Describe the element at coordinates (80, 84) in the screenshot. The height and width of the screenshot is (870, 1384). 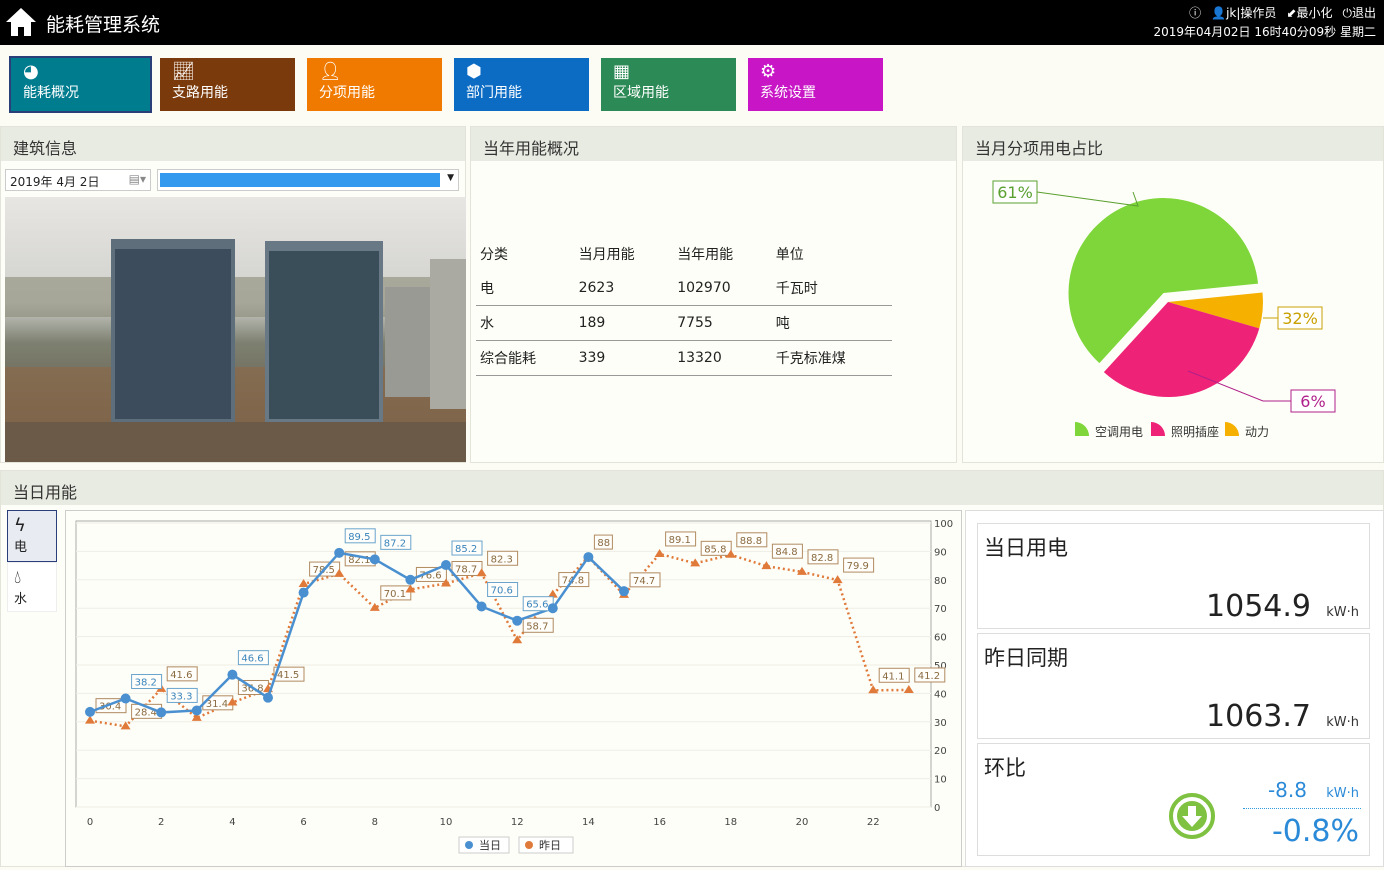
I see `nav-tile-0: ◕ 能耗概况` at that location.